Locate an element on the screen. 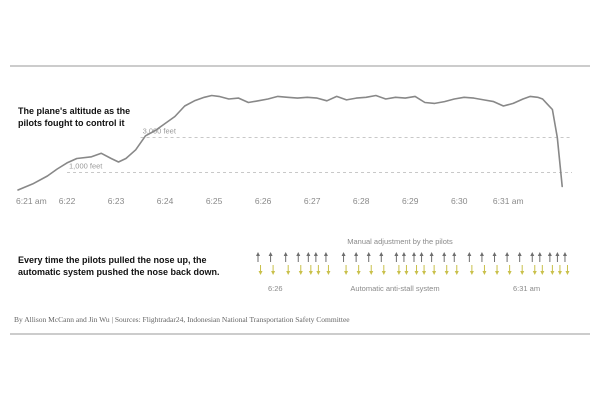 The height and width of the screenshot is (400, 600). x-tick-label: 6:30 is located at coordinates (459, 201).